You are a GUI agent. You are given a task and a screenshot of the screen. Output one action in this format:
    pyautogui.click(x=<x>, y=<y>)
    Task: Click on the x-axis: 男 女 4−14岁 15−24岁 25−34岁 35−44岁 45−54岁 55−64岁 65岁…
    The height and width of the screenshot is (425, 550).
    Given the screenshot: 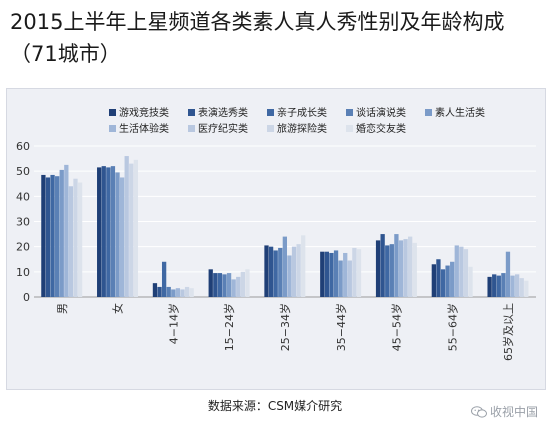 What is the action you would take?
    pyautogui.click(x=285, y=332)
    